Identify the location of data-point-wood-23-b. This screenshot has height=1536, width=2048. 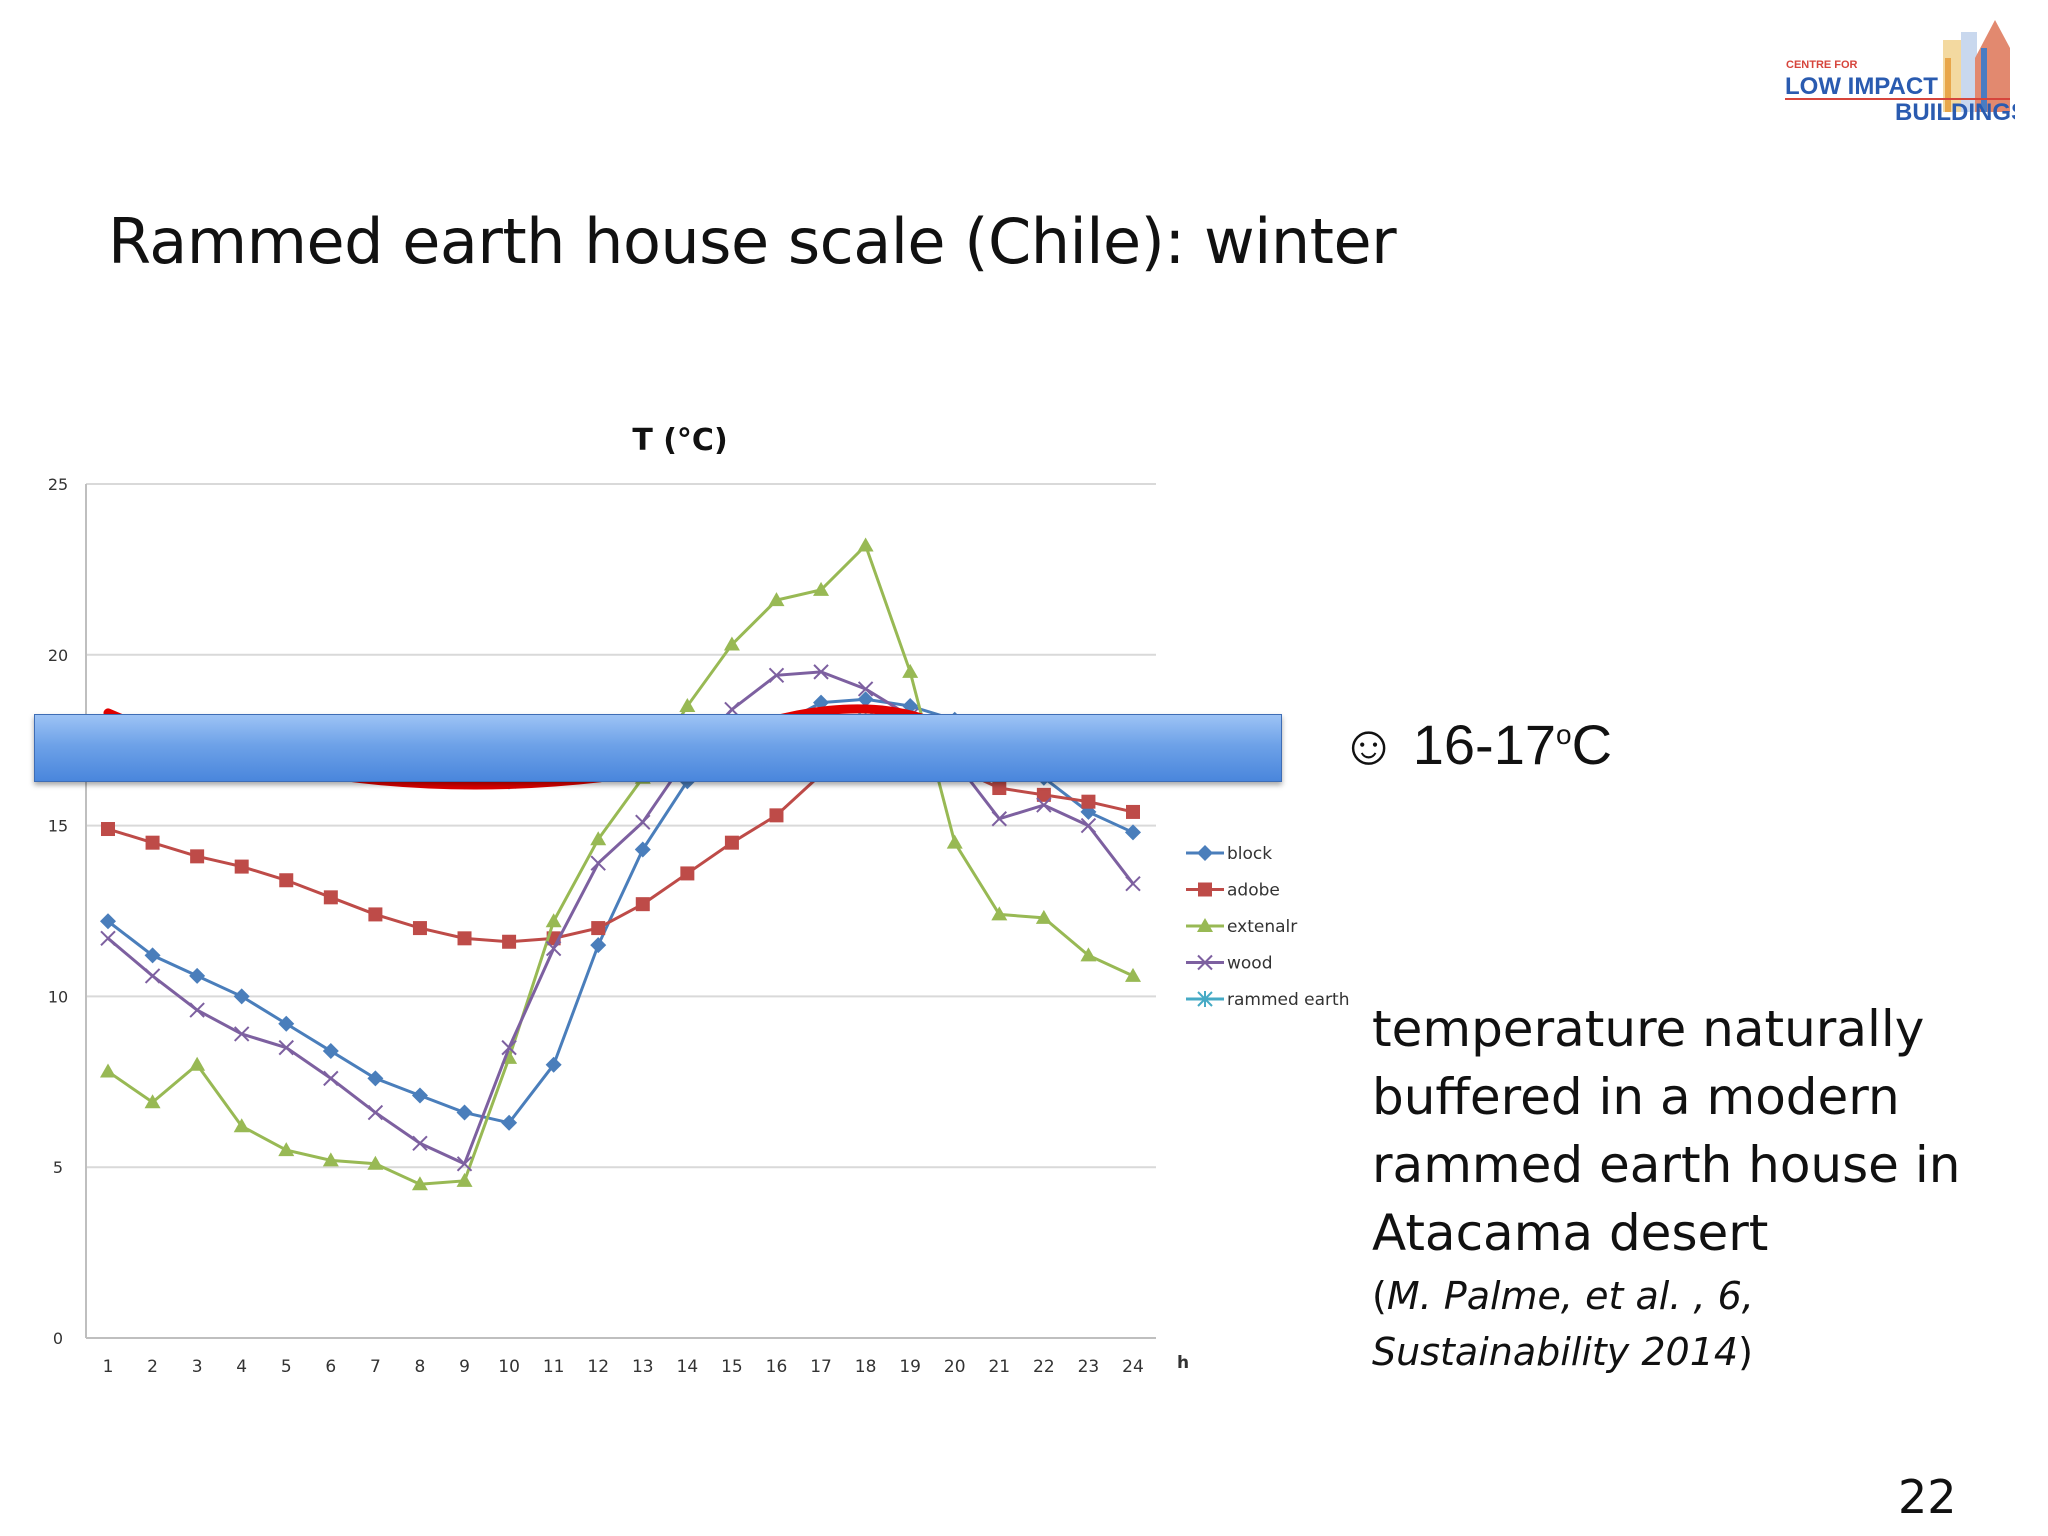
(1088, 825).